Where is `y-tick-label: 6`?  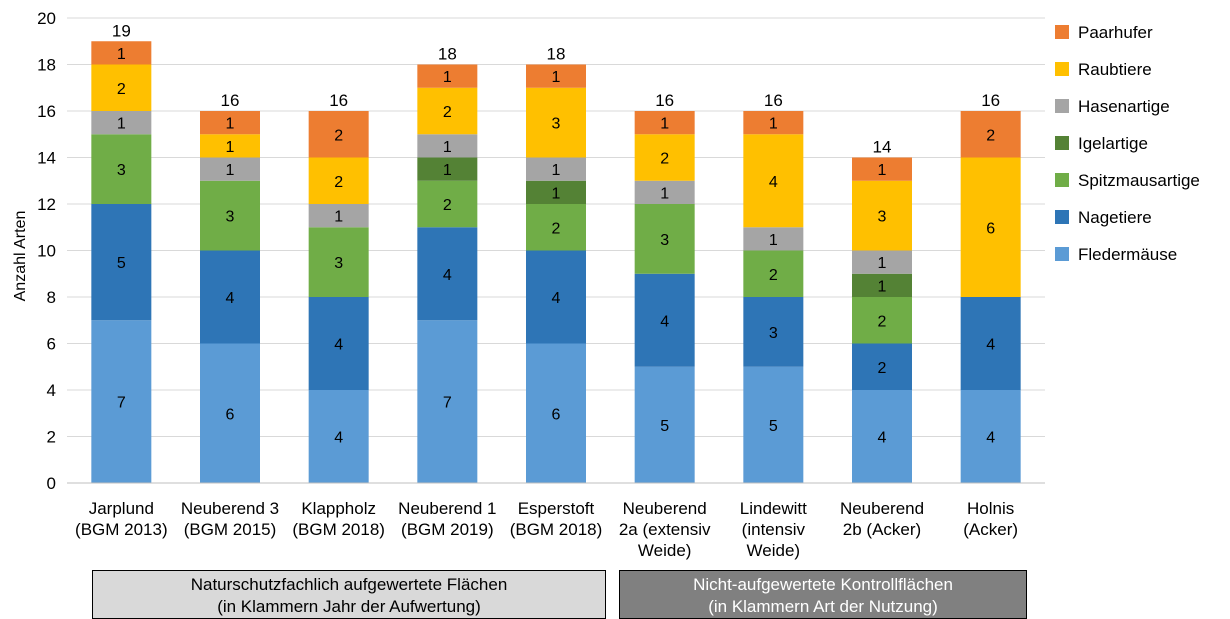
y-tick-label: 6 is located at coordinates (51, 344).